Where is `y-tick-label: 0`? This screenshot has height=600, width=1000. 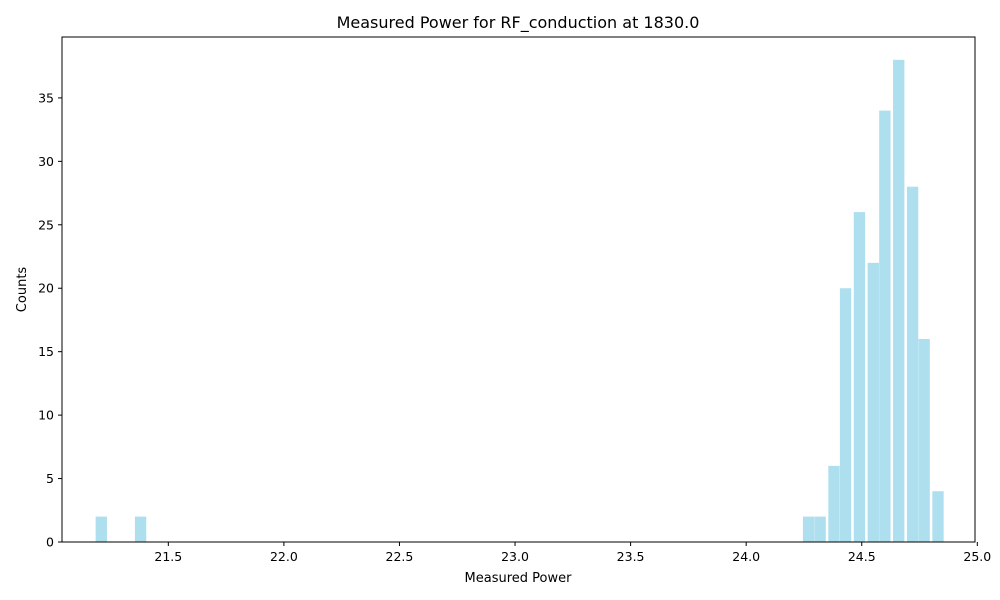 y-tick-label: 0 is located at coordinates (50, 542).